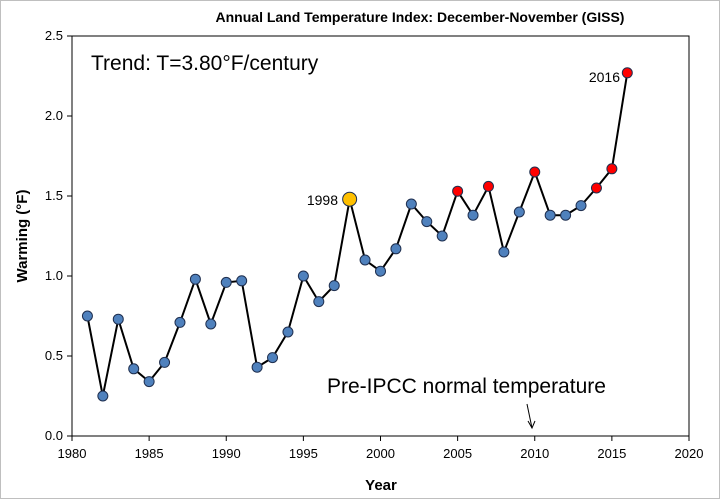 Image resolution: width=720 pixels, height=499 pixels. Describe the element at coordinates (473, 215) in the screenshot. I see `data-point-2006` at that location.